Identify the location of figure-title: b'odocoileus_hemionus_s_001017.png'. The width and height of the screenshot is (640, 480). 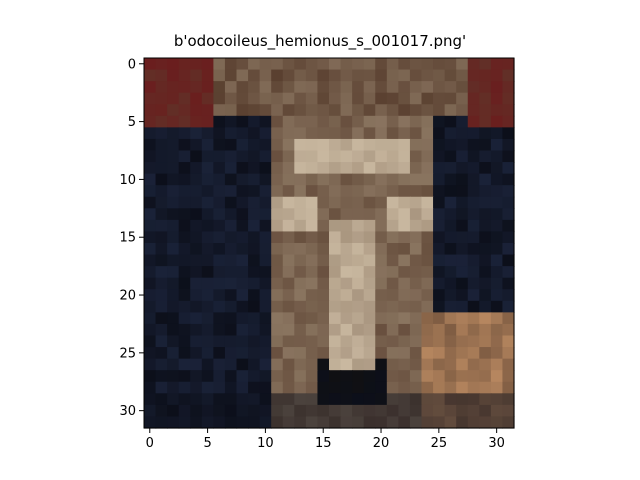
(320, 41).